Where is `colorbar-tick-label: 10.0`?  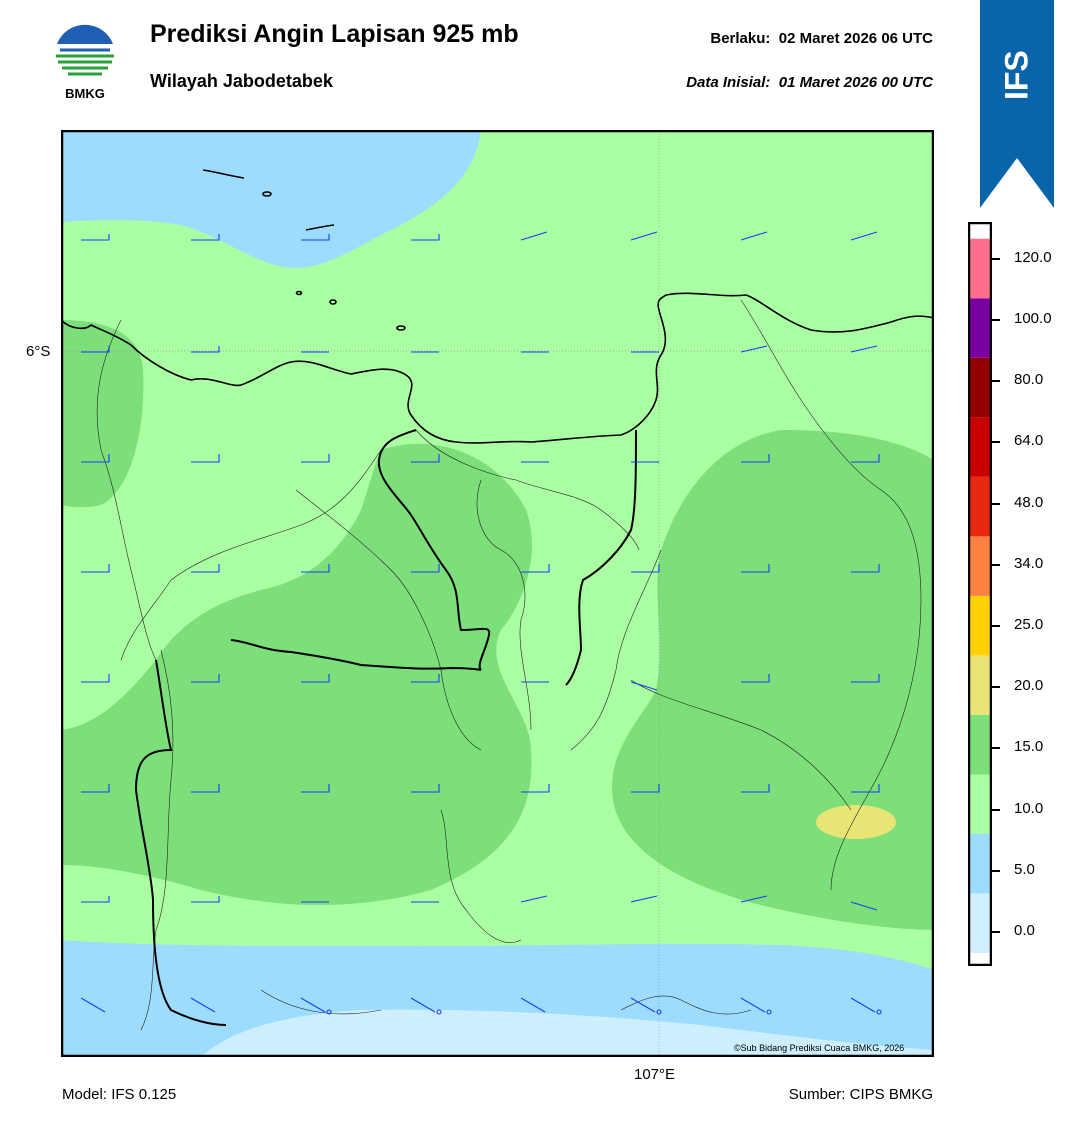 colorbar-tick-label: 10.0 is located at coordinates (1029, 808).